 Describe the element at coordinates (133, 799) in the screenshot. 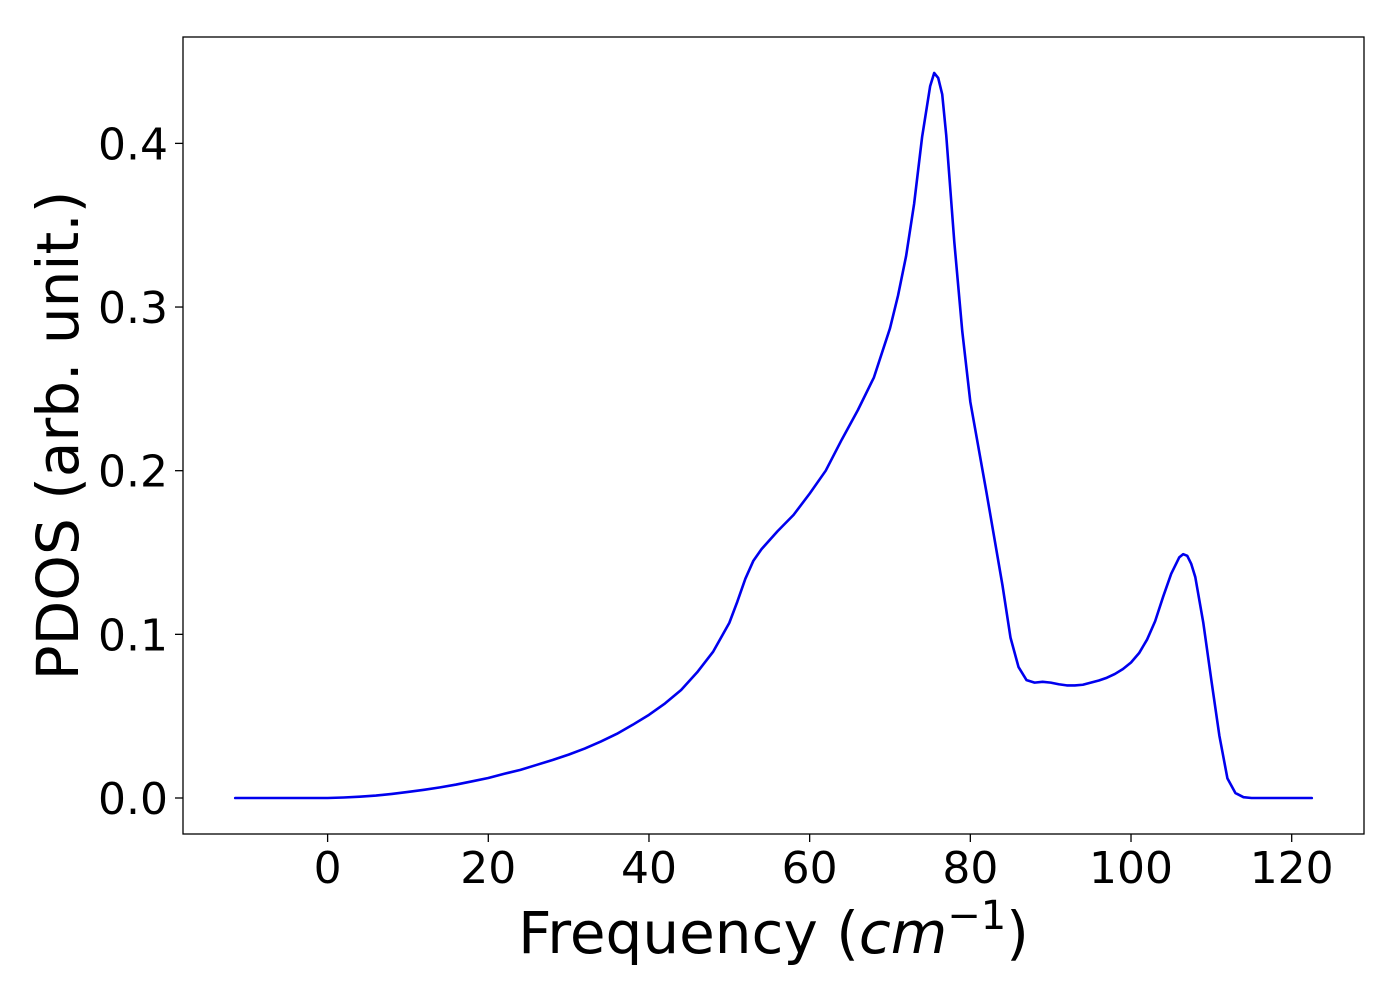

I see `y-tick-label: 0.0` at that location.